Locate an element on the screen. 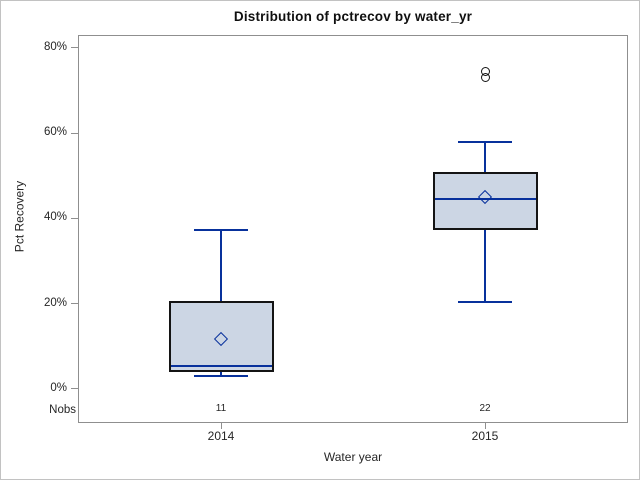  nobs-value: 22 is located at coordinates (485, 408).